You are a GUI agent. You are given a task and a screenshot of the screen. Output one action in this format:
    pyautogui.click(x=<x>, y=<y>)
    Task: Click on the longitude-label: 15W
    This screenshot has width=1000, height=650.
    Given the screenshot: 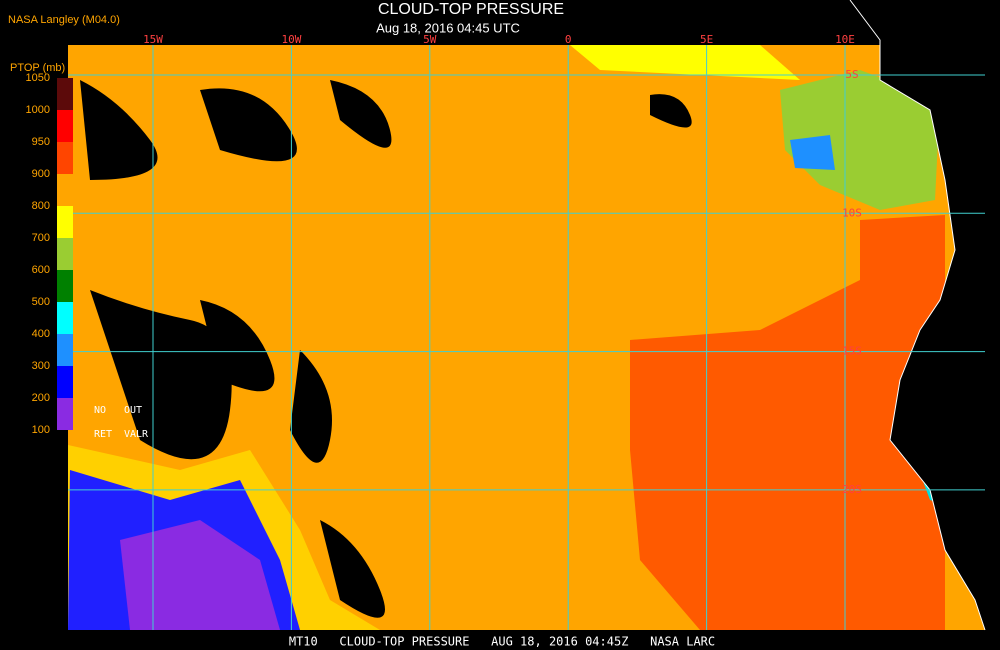 What is the action you would take?
    pyautogui.click(x=153, y=39)
    